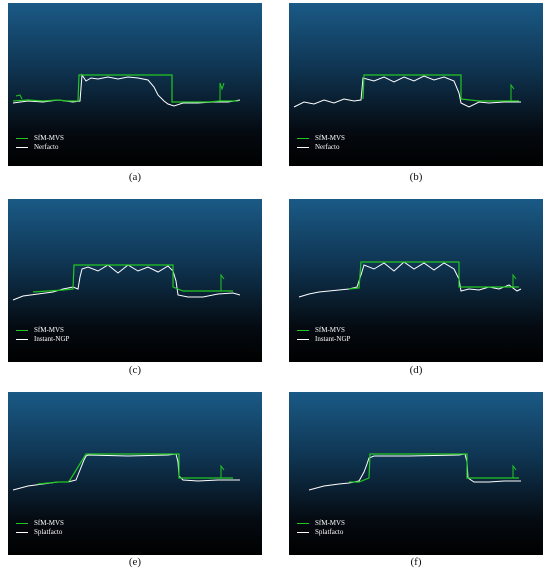  I want to click on profile-plot-c, so click(126, 282).